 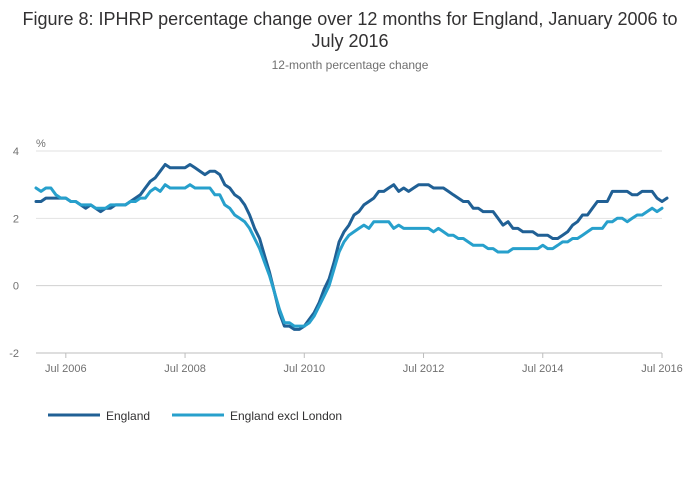 What do you see at coordinates (185, 369) in the screenshot?
I see `x-tick-label: Jul 2008` at bounding box center [185, 369].